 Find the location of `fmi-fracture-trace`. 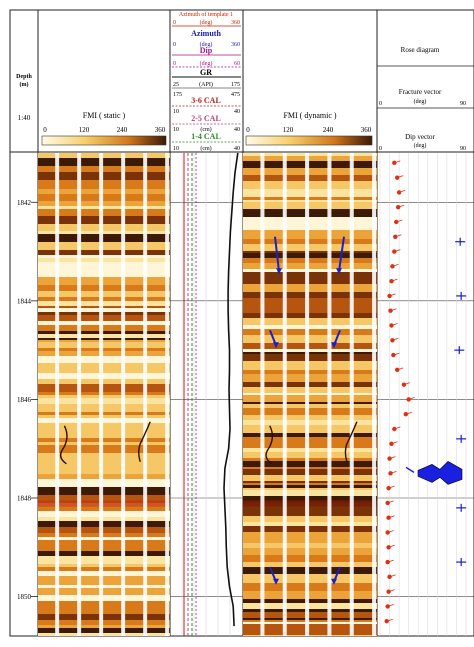

fmi-fracture-trace is located at coordinates (269, 445).